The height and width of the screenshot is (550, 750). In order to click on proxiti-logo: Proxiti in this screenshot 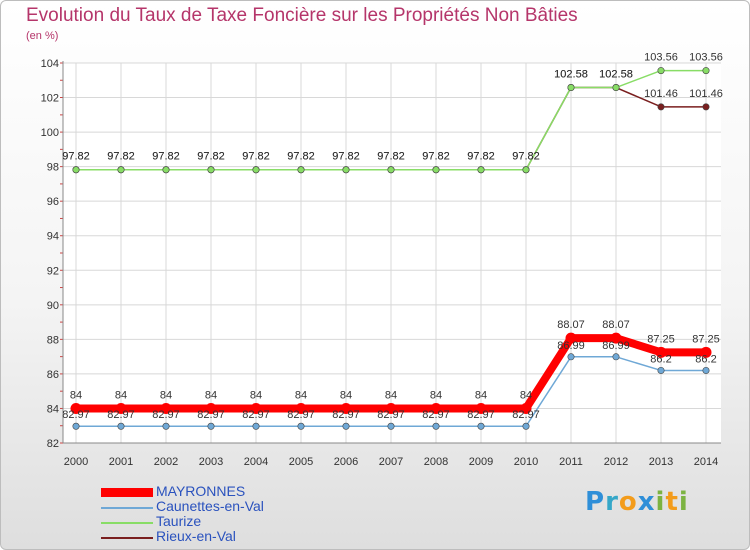, I will do `click(637, 502)`.